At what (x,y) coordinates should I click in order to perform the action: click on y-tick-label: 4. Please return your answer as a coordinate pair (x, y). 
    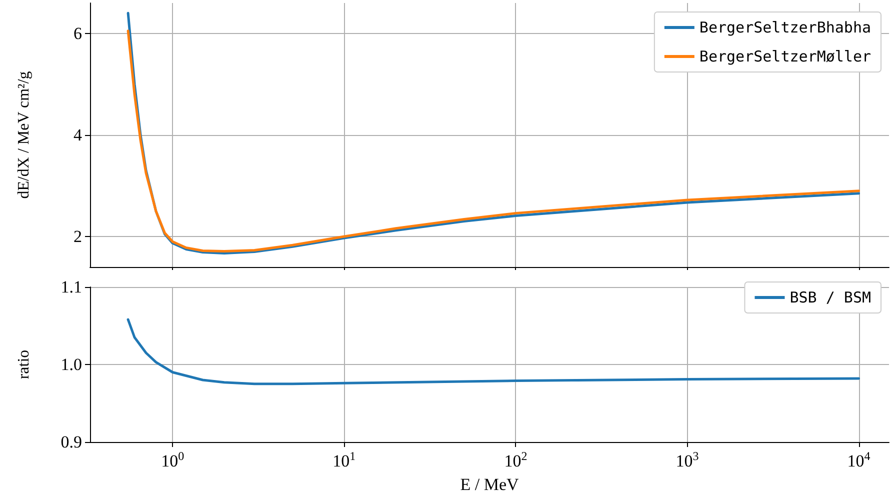
    Looking at the image, I should click on (78, 135).